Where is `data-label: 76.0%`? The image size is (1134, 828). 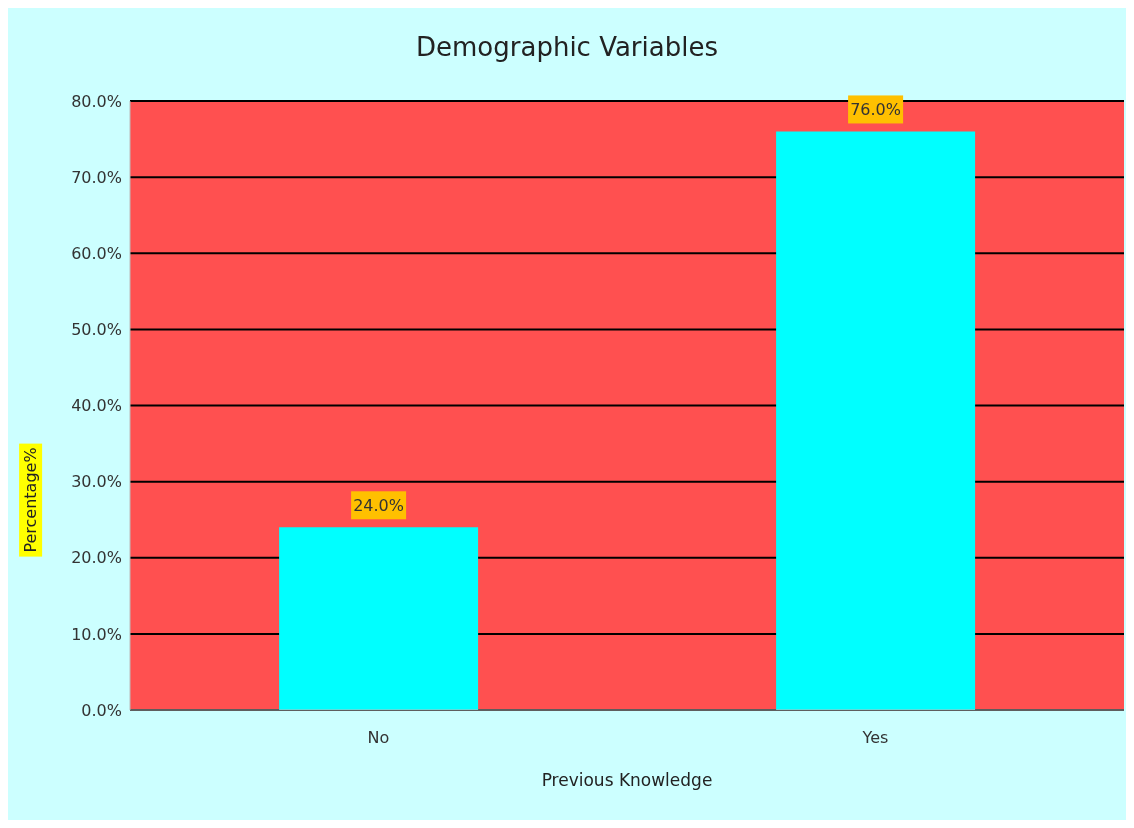
data-label: 76.0% is located at coordinates (876, 110).